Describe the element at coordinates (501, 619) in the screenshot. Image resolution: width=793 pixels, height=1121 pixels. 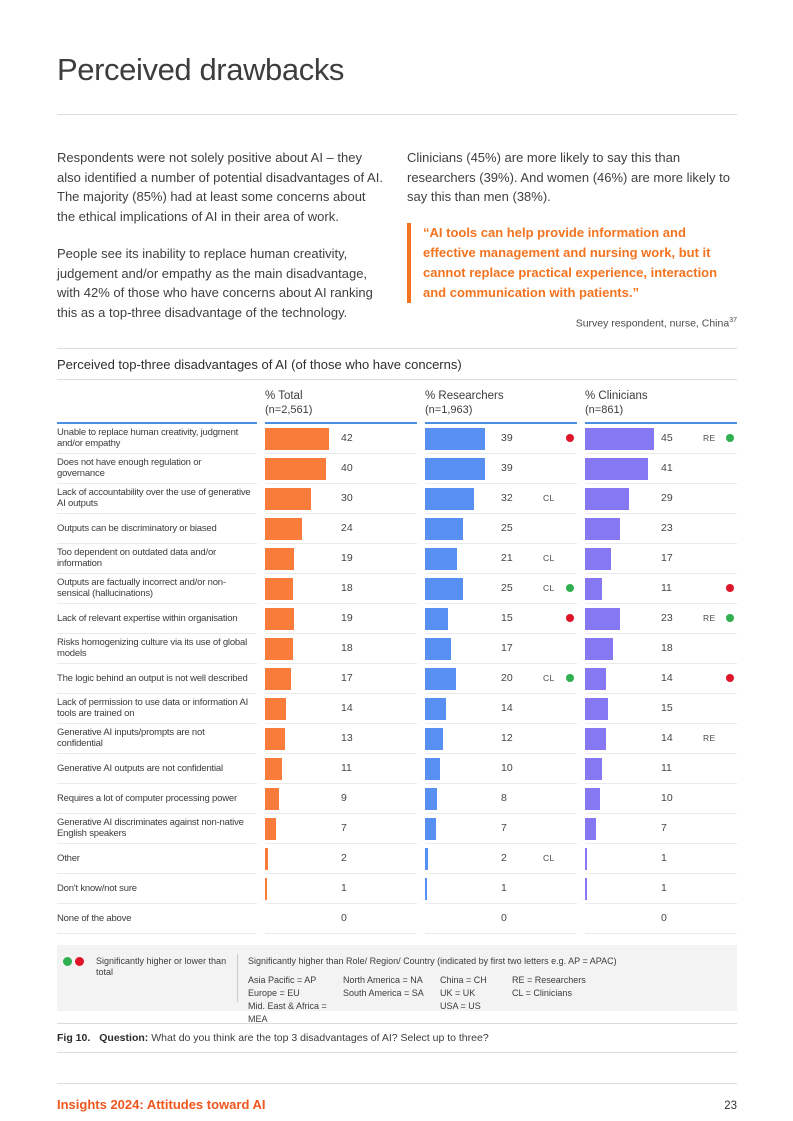
I see `researchers-cell: 15` at that location.